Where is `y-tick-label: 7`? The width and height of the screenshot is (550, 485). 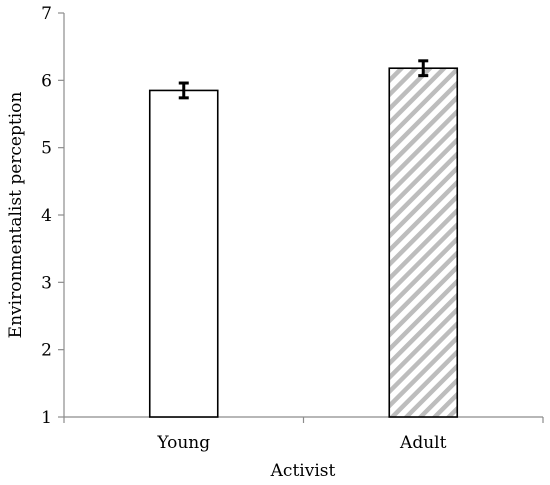 y-tick-label: 7 is located at coordinates (46, 14).